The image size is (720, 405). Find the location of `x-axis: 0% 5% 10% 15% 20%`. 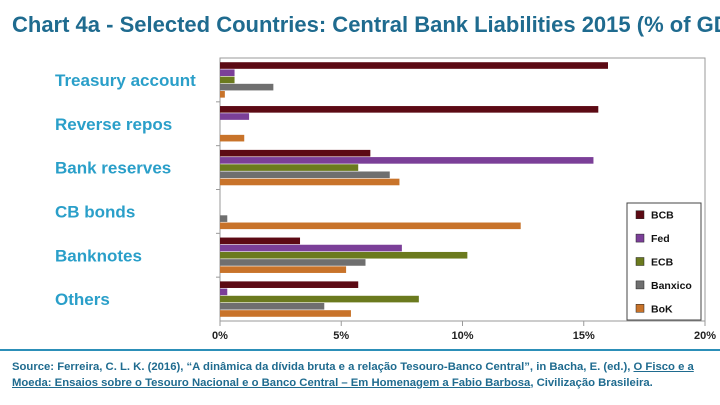

x-axis: 0% 5% 10% 15% 20% is located at coordinates (464, 331).